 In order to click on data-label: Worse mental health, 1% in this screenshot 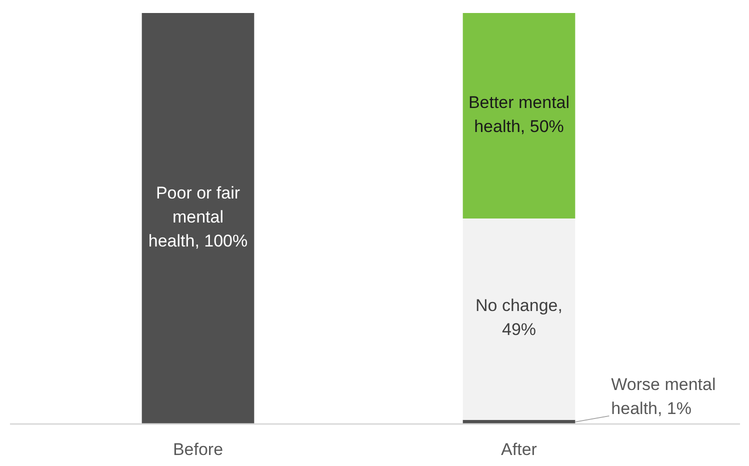, I will do `click(663, 396)`.